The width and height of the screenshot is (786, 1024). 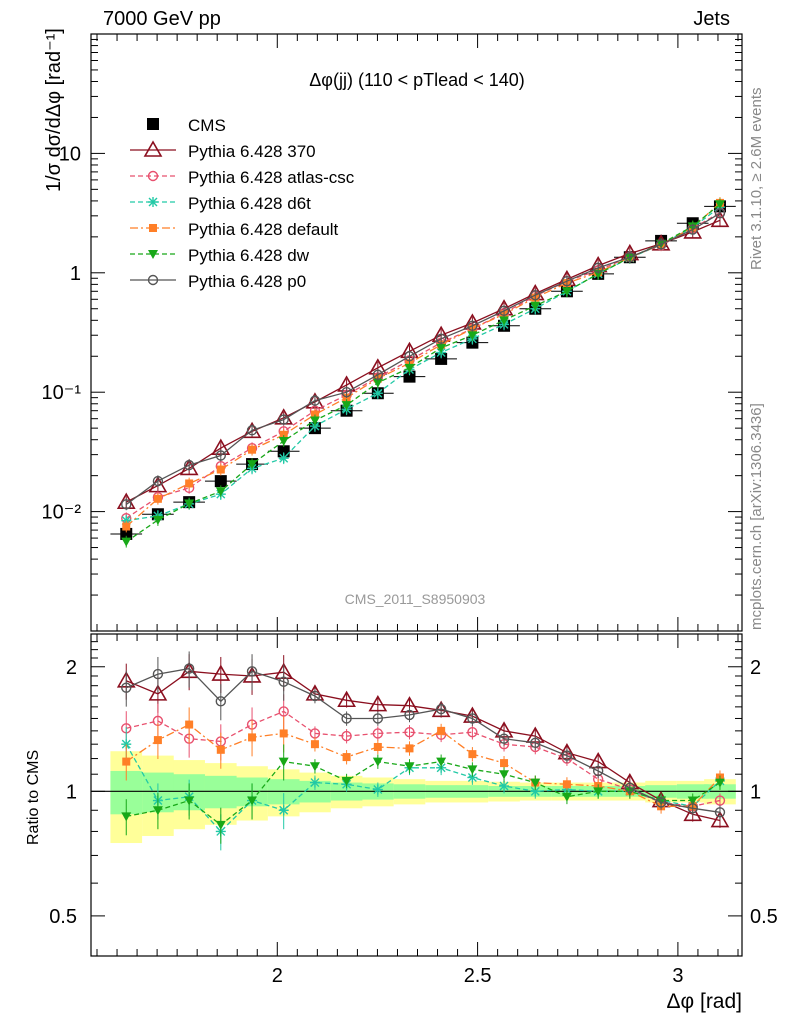 What do you see at coordinates (423, 765) in the screenshot?
I see `ratio-series-line-default` at bounding box center [423, 765].